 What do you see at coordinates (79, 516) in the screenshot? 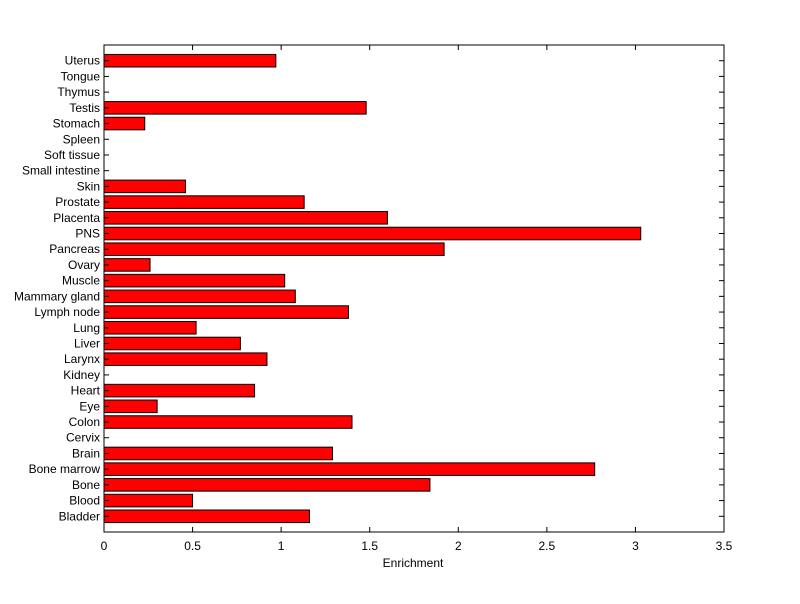
I see `y-tick-label-bladder: Bladder` at bounding box center [79, 516].